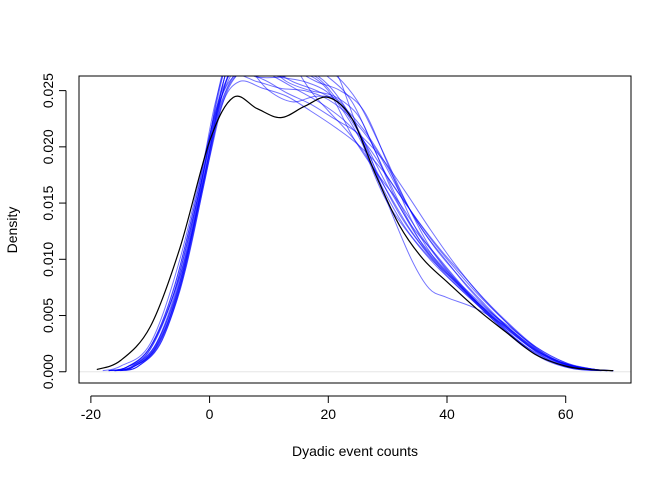 This screenshot has width=672, height=480. Describe the element at coordinates (91, 414) in the screenshot. I see `x-tick-label: -20` at that location.